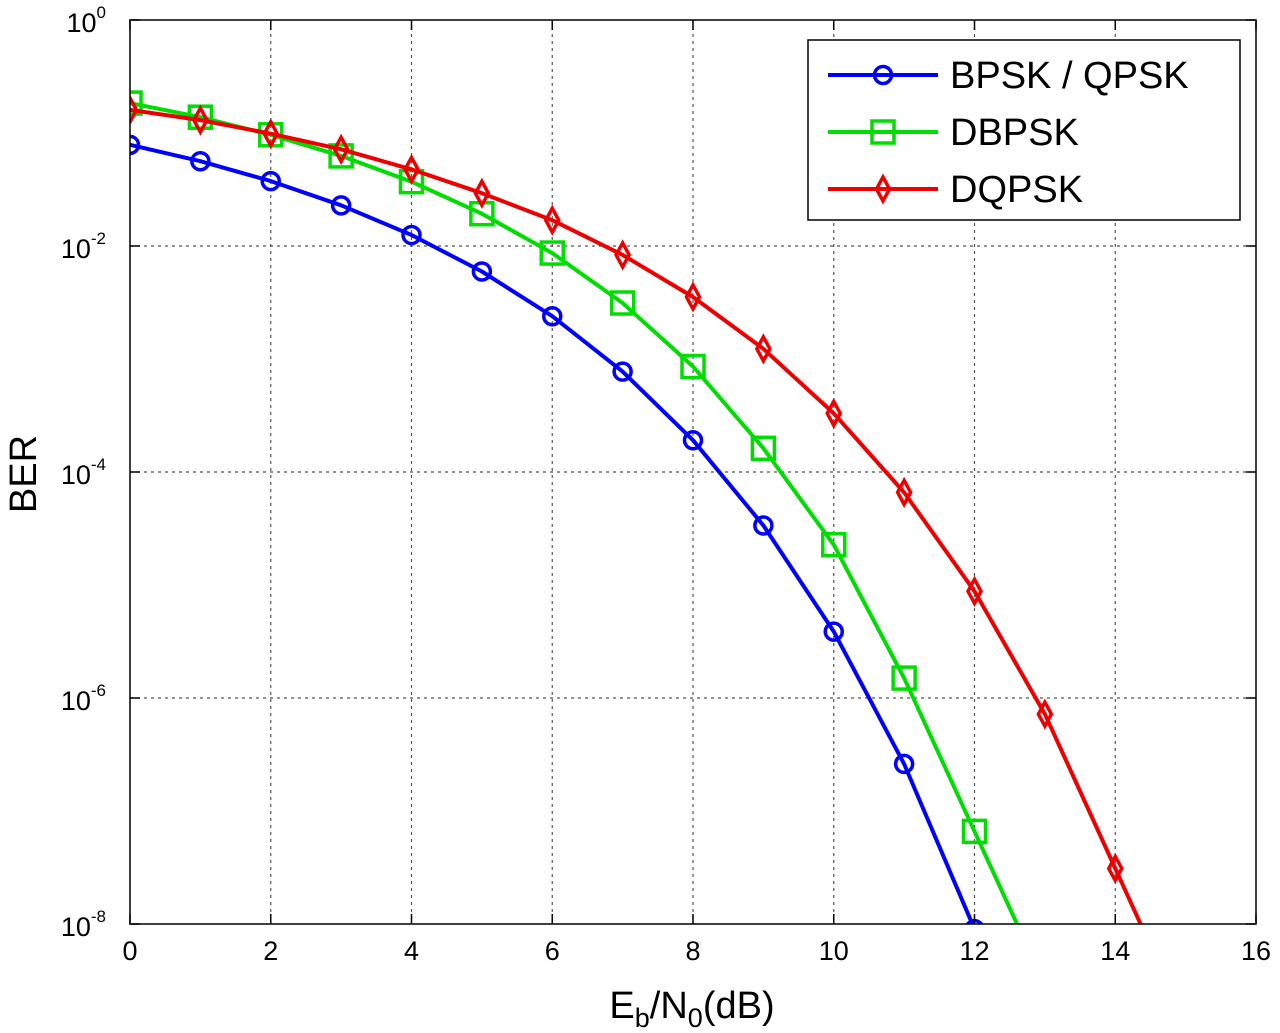 Image resolution: width=1280 pixels, height=1033 pixels. What do you see at coordinates (270, 951) in the screenshot?
I see `x-tick-label: 2` at bounding box center [270, 951].